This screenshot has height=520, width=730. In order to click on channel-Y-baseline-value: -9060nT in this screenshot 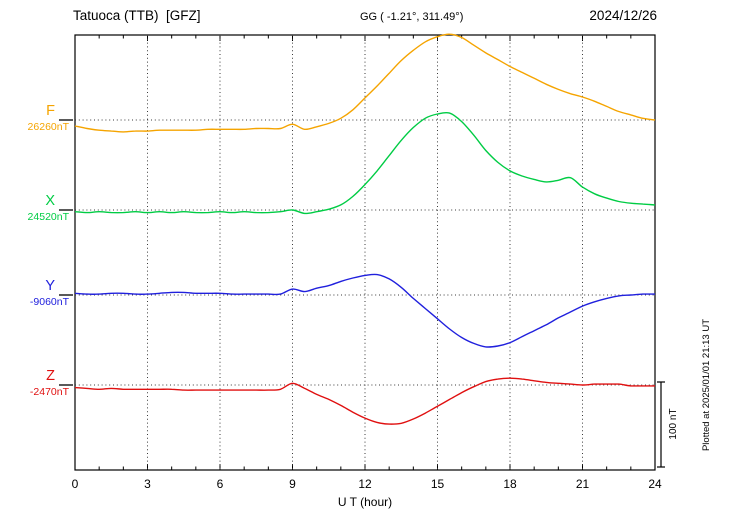, I will do `click(49, 301)`.